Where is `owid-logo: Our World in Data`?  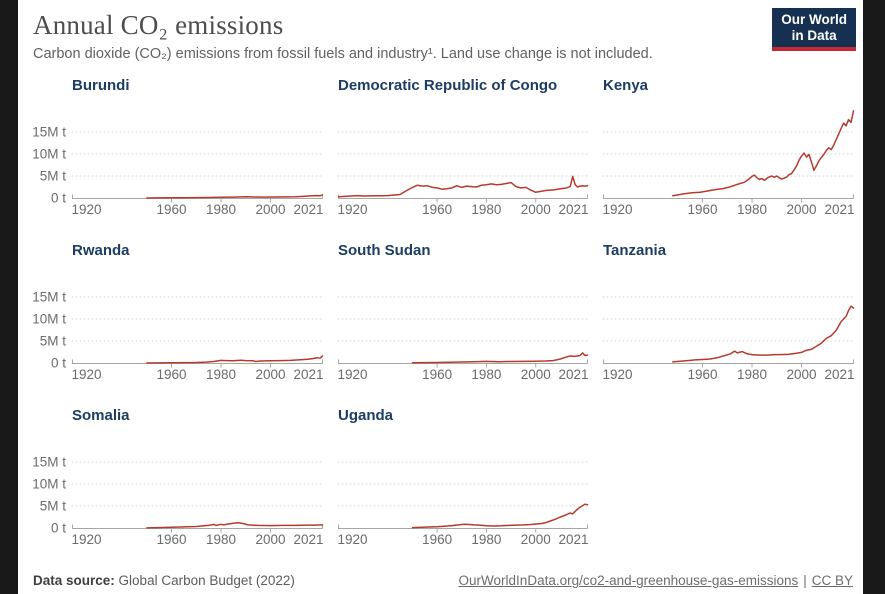 owid-logo: Our World in Data is located at coordinates (814, 29).